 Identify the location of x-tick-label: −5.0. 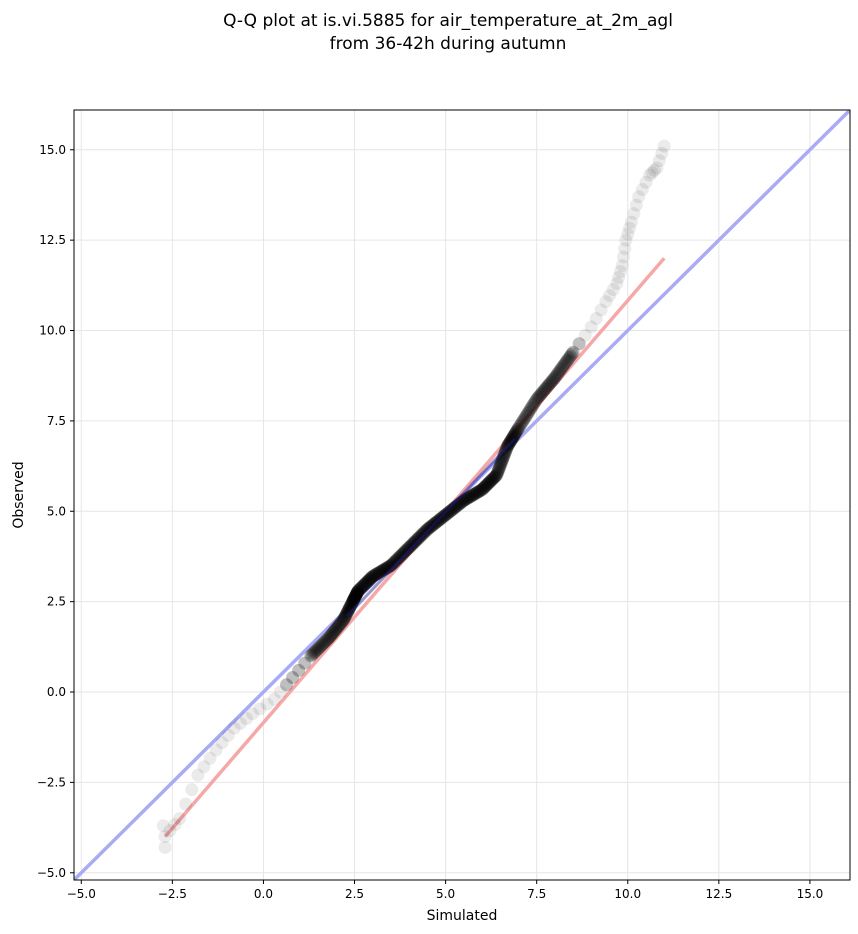
(81, 894).